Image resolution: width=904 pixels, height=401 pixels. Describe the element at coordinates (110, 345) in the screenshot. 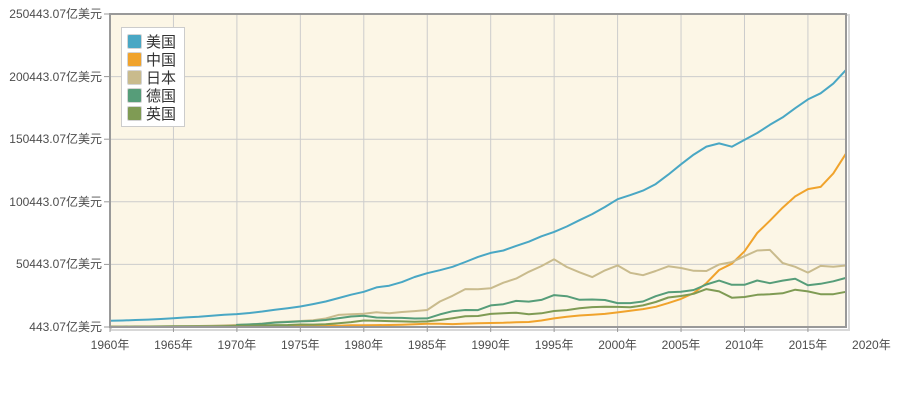

I see `x-axis-label: 1960年` at that location.